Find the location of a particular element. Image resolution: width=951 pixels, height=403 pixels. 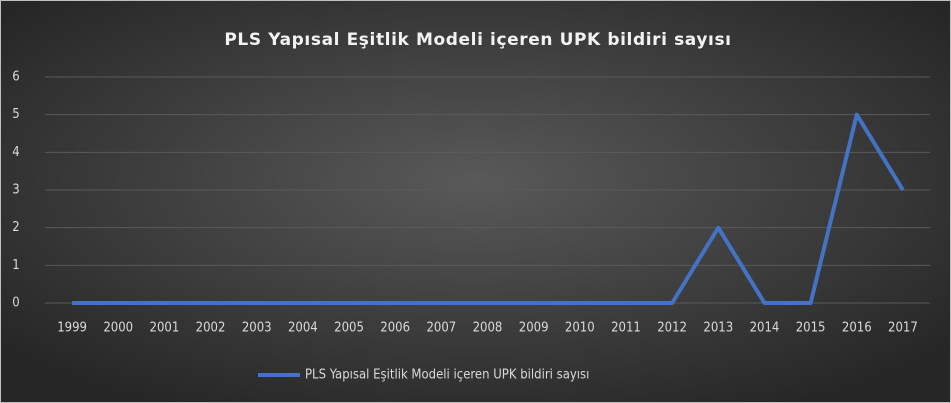

x-tick-label: 2002 is located at coordinates (211, 328).